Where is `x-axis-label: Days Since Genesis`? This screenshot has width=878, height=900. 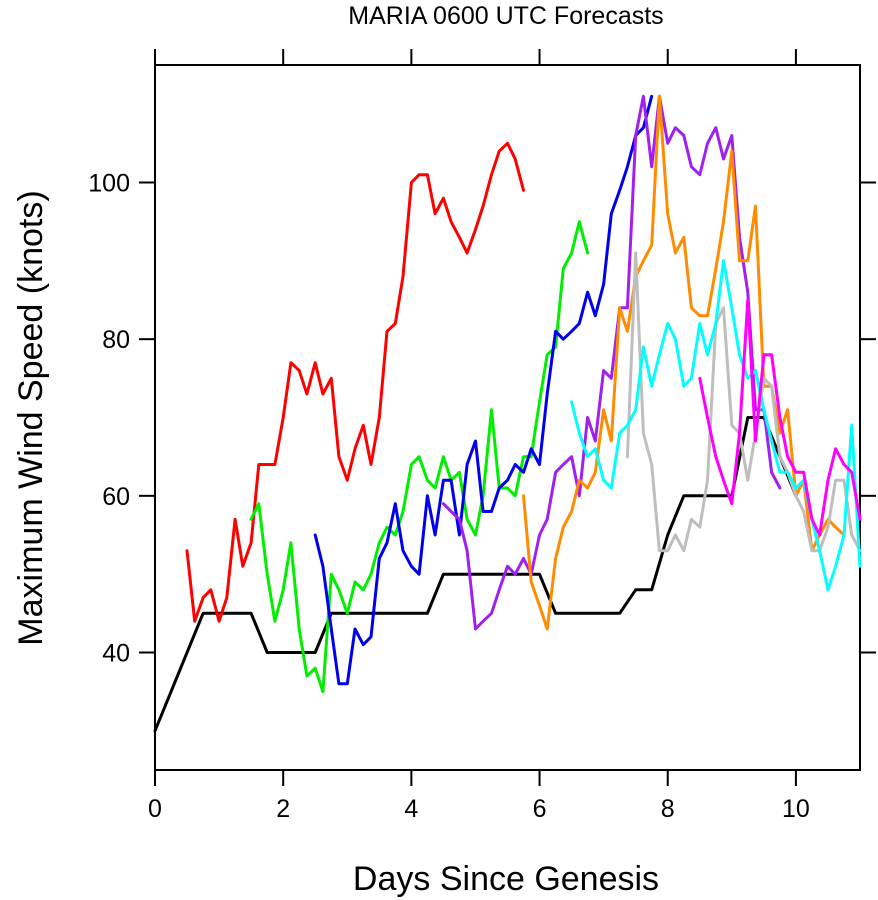
x-axis-label: Days Since Genesis is located at coordinates (506, 879).